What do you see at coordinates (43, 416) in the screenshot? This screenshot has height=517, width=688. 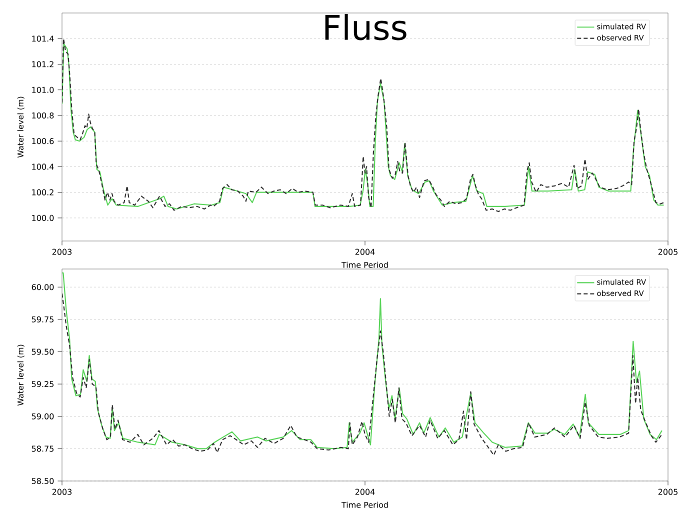 I see `y-tick-label: 59.00` at bounding box center [43, 416].